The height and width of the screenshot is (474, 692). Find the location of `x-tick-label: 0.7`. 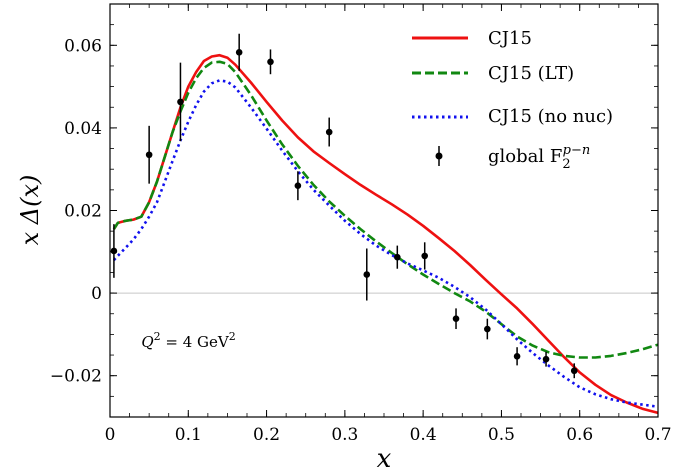

x-tick-label: 0.7 is located at coordinates (657, 435).